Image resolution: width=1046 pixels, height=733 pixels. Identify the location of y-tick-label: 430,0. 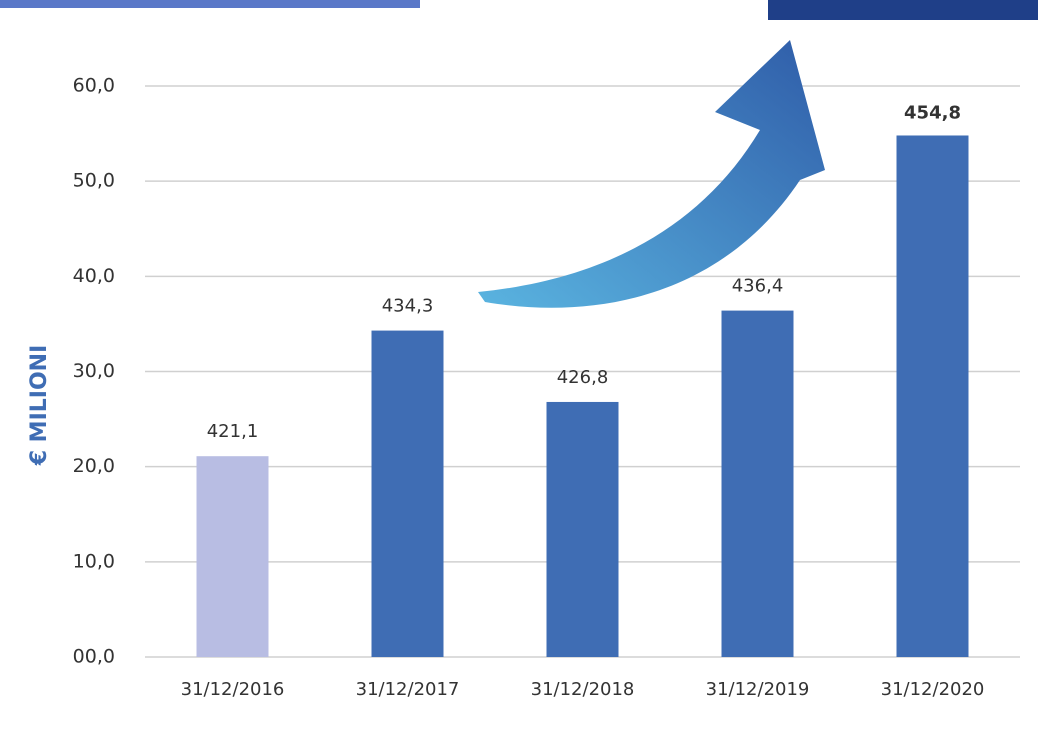
(88, 371).